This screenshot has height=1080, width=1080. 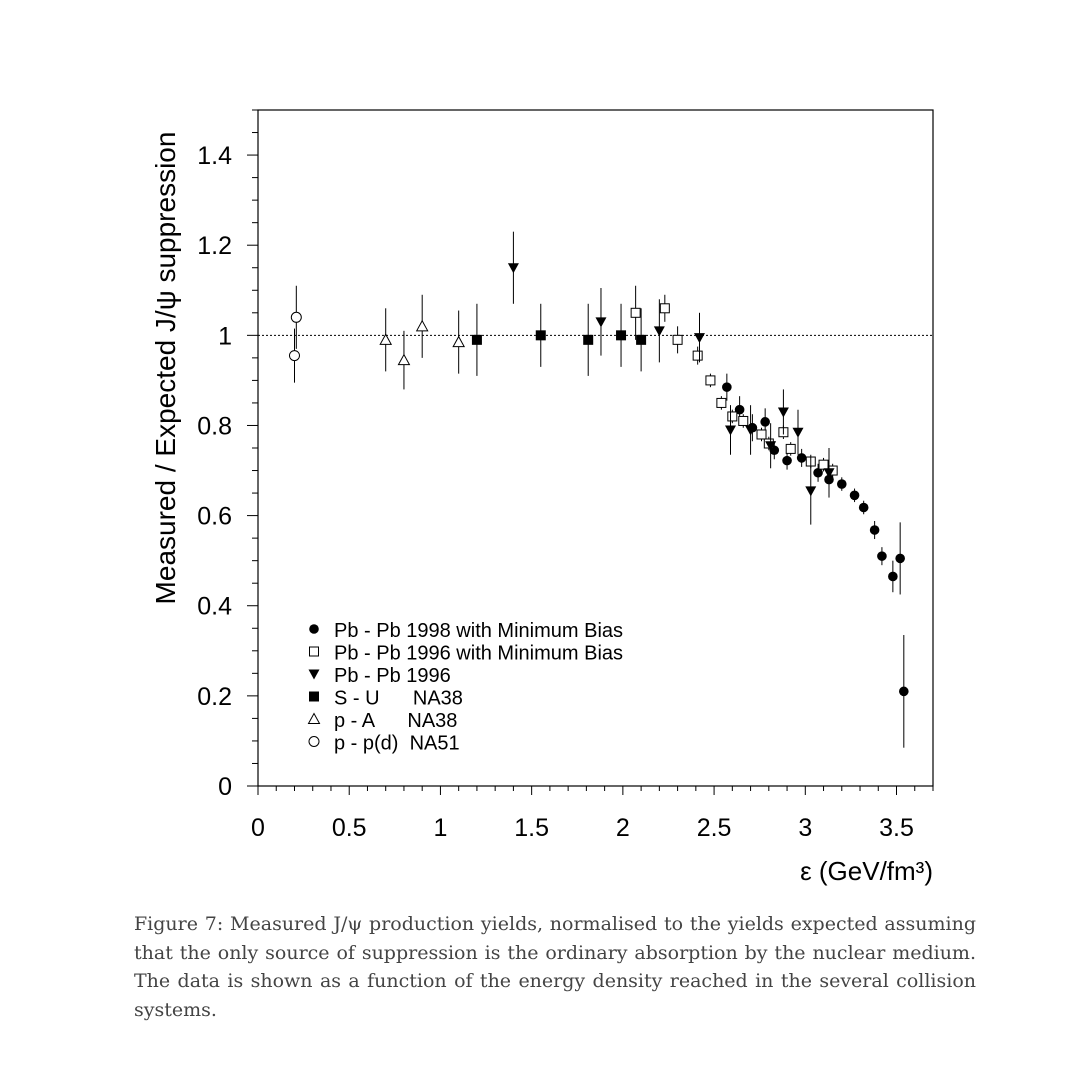 What do you see at coordinates (440, 828) in the screenshot?
I see `x-tick-label: 1` at bounding box center [440, 828].